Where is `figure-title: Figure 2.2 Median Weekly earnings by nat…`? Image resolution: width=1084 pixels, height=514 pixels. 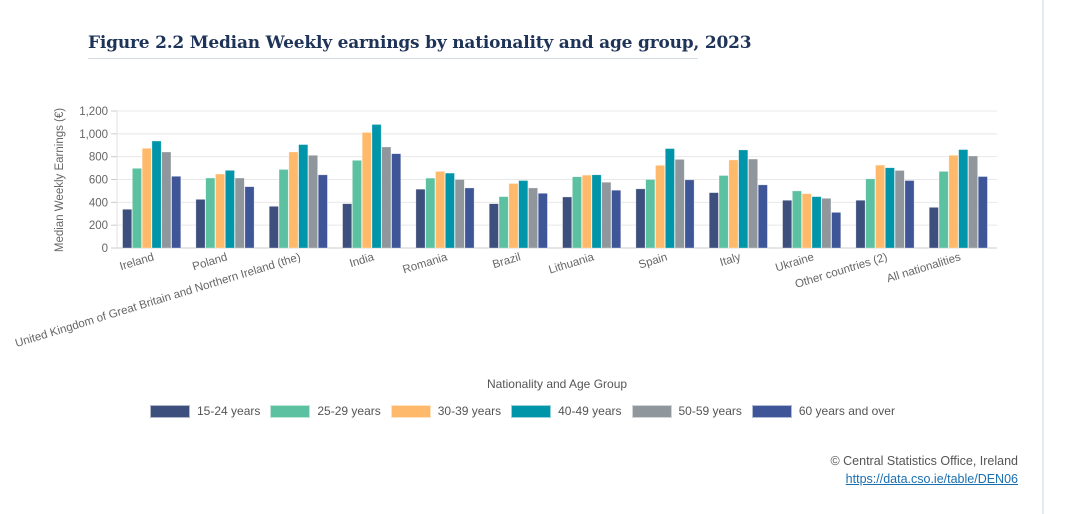
figure-title: Figure 2.2 Median Weekly earnings by nat… is located at coordinates (420, 43).